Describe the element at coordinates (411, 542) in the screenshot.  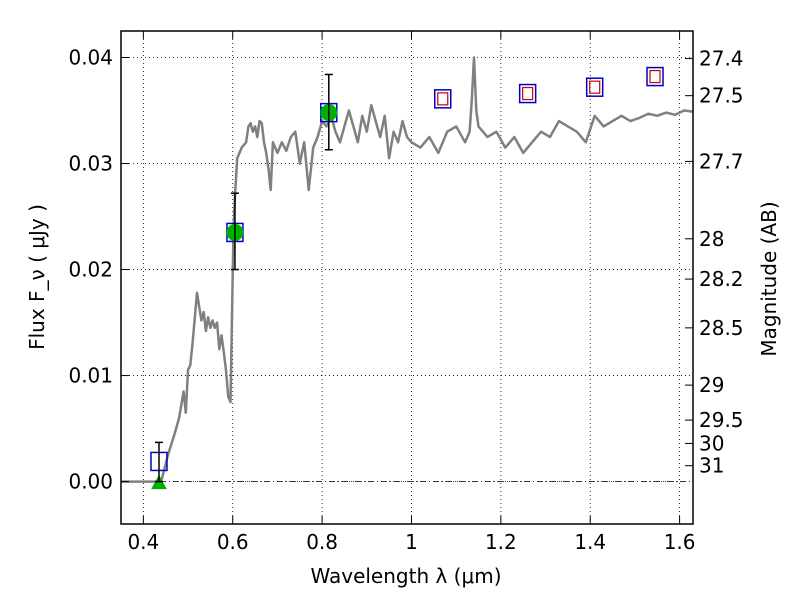
I see `x-tick-label: 1` at that location.